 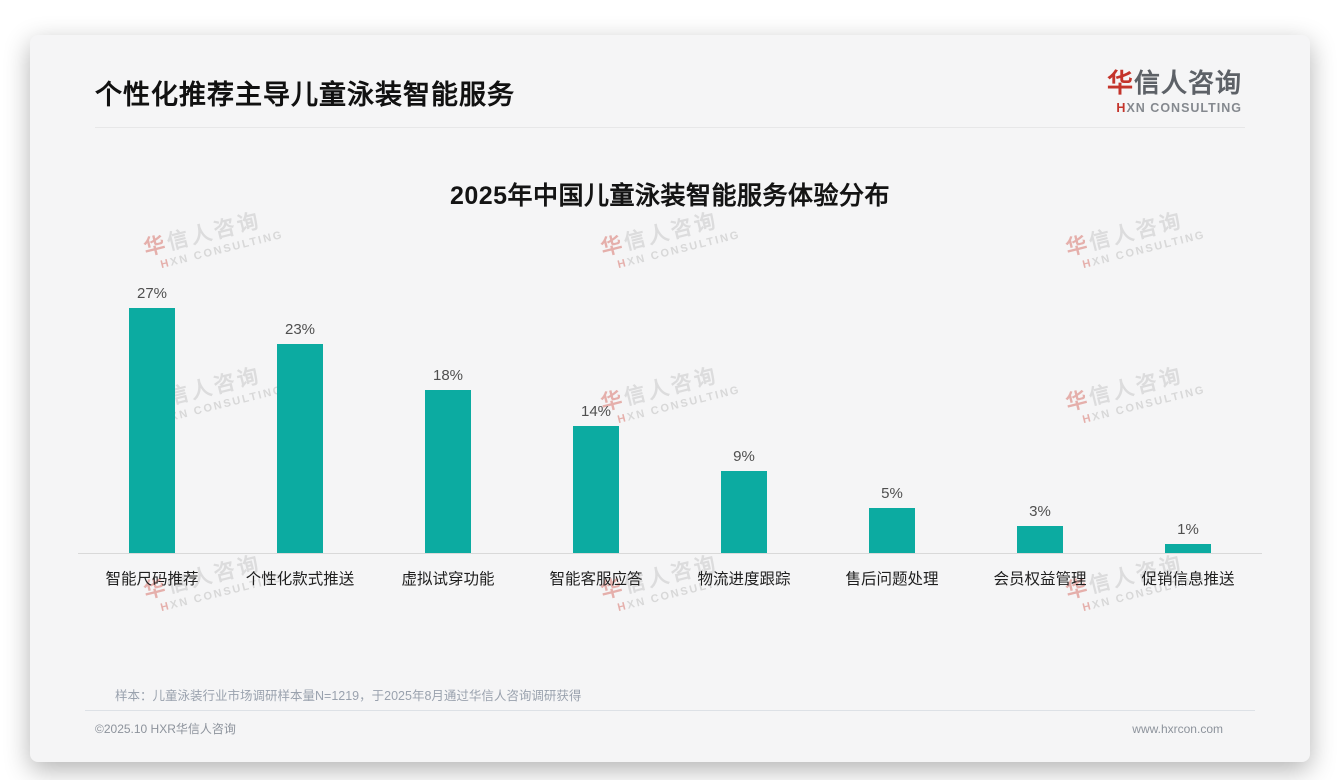 What do you see at coordinates (305, 95) in the screenshot?
I see `page-title: 个性化推荐主导儿童泳装智能服务` at bounding box center [305, 95].